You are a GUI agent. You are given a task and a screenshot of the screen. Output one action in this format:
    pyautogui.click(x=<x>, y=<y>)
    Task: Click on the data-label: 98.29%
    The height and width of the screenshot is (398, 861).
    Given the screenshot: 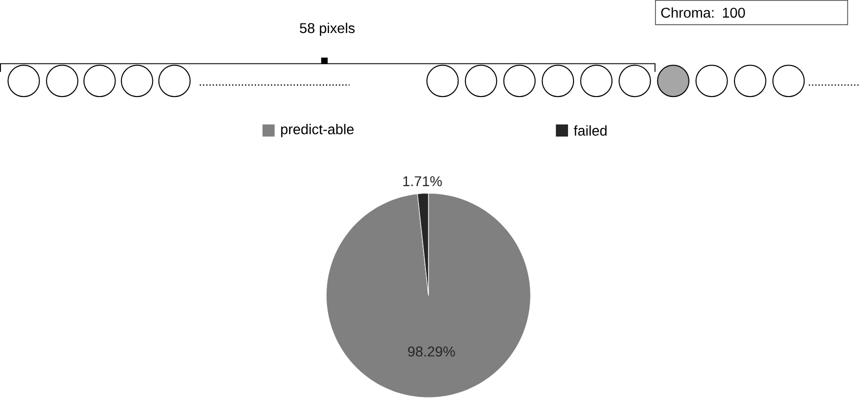 What is the action you would take?
    pyautogui.click(x=431, y=351)
    